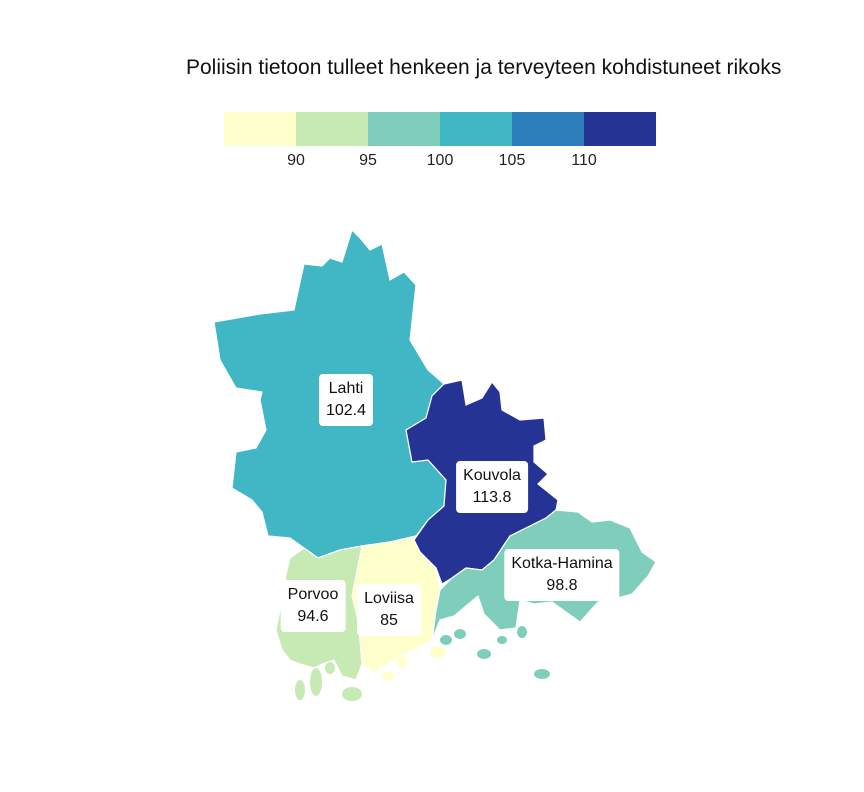  I want to click on region-value: 102.4, so click(346, 410).